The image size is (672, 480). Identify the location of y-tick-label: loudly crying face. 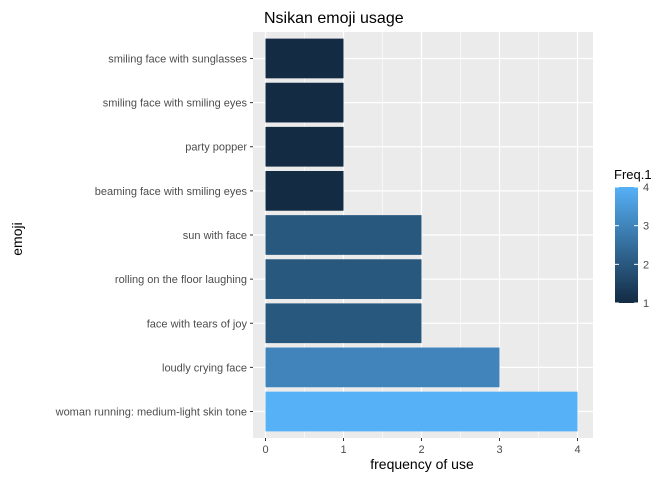
(204, 368).